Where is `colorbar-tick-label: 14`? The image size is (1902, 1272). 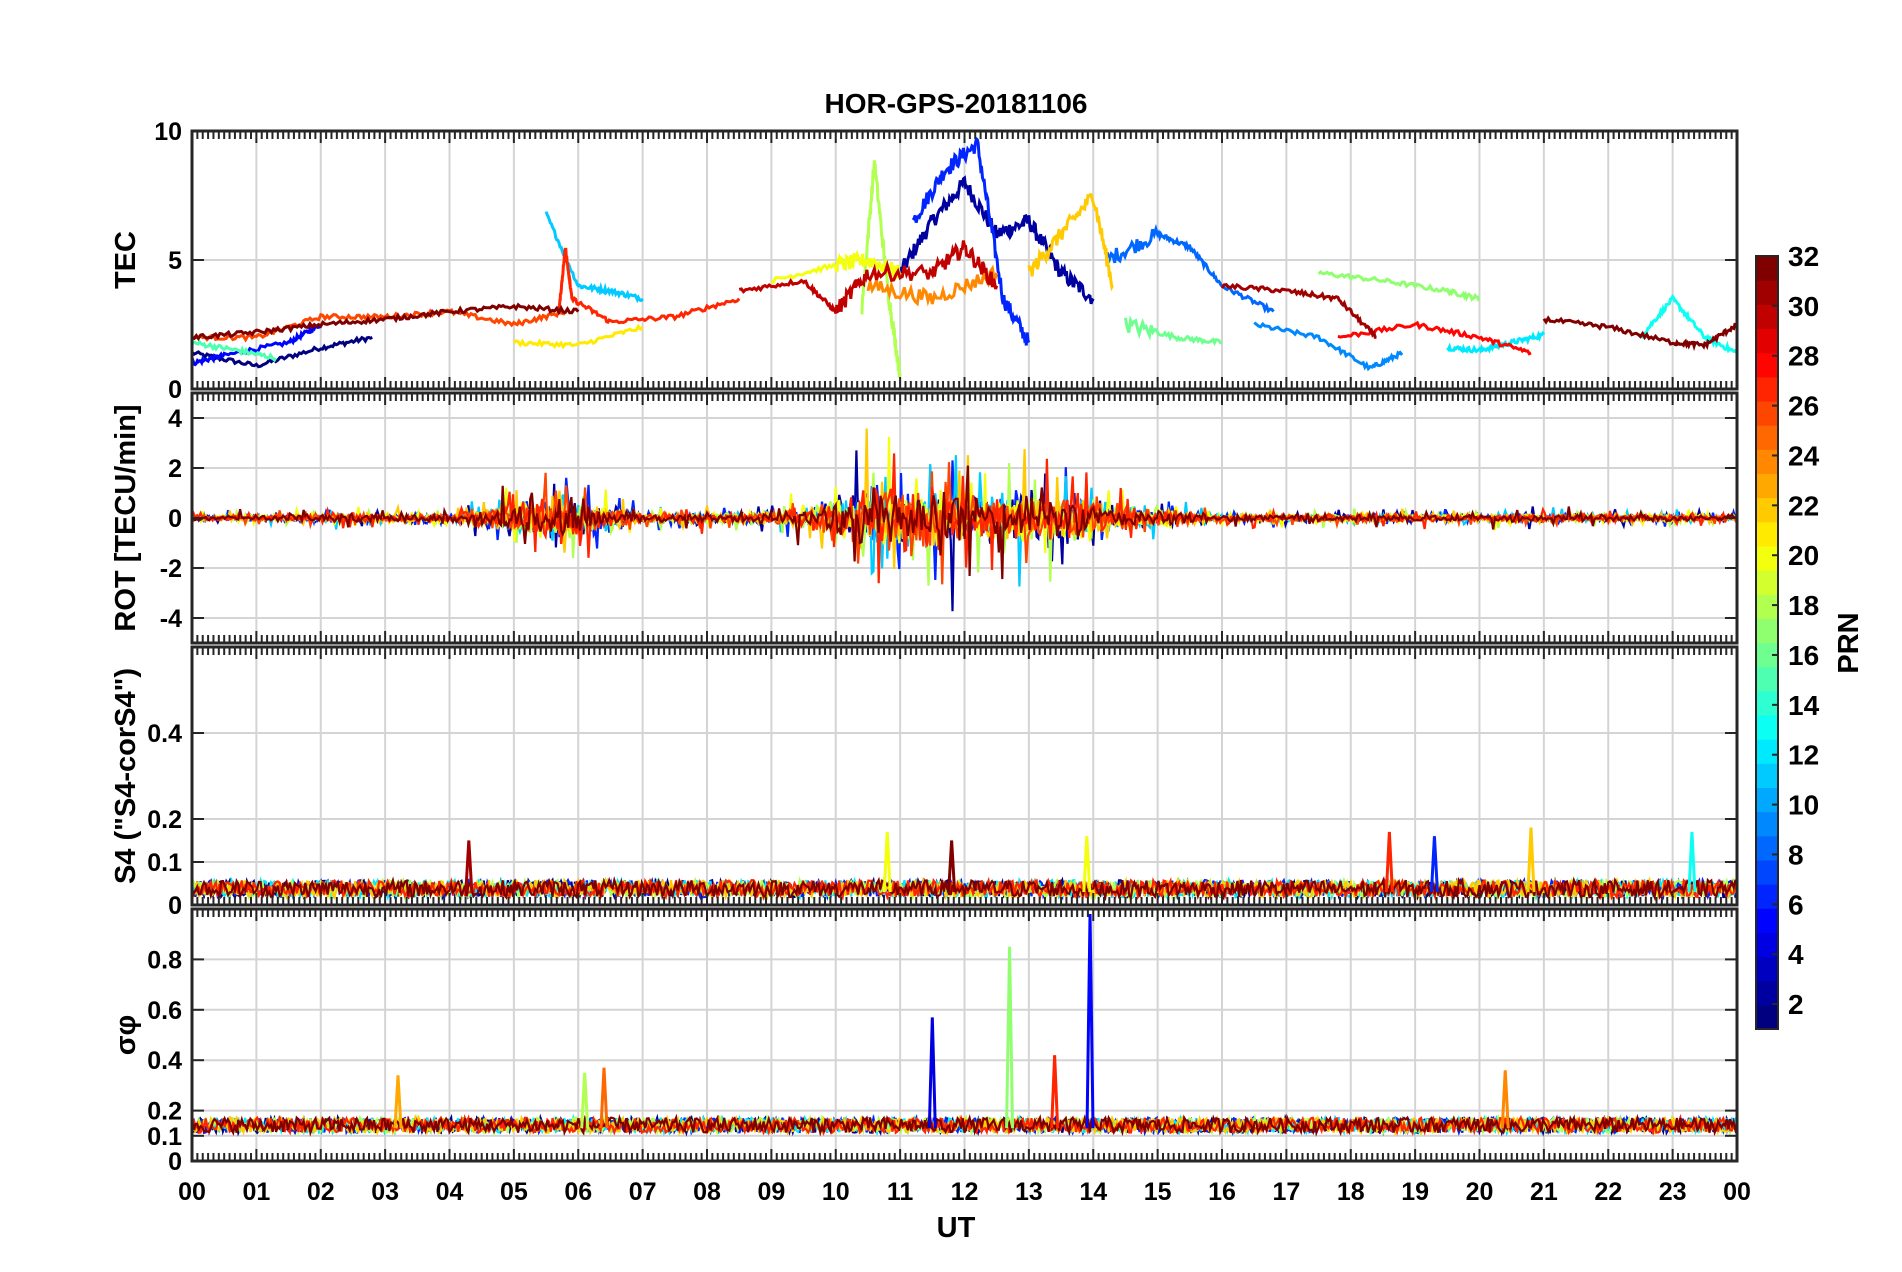 colorbar-tick-label: 14 is located at coordinates (1804, 705).